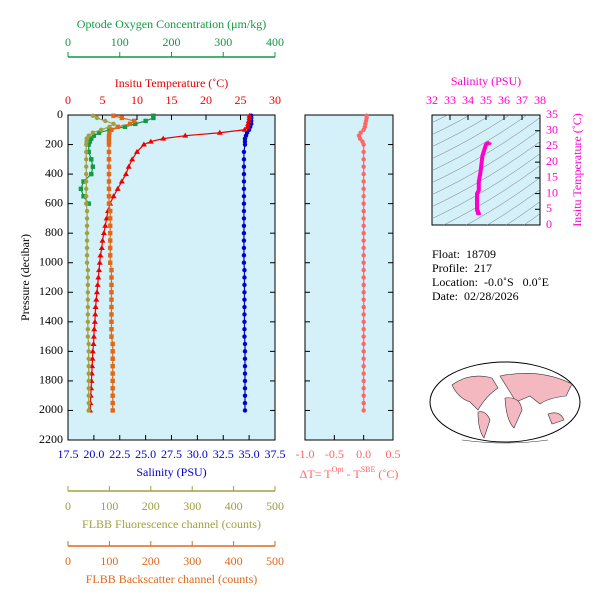  I want to click on x-tick-label: 32, so click(432, 100).